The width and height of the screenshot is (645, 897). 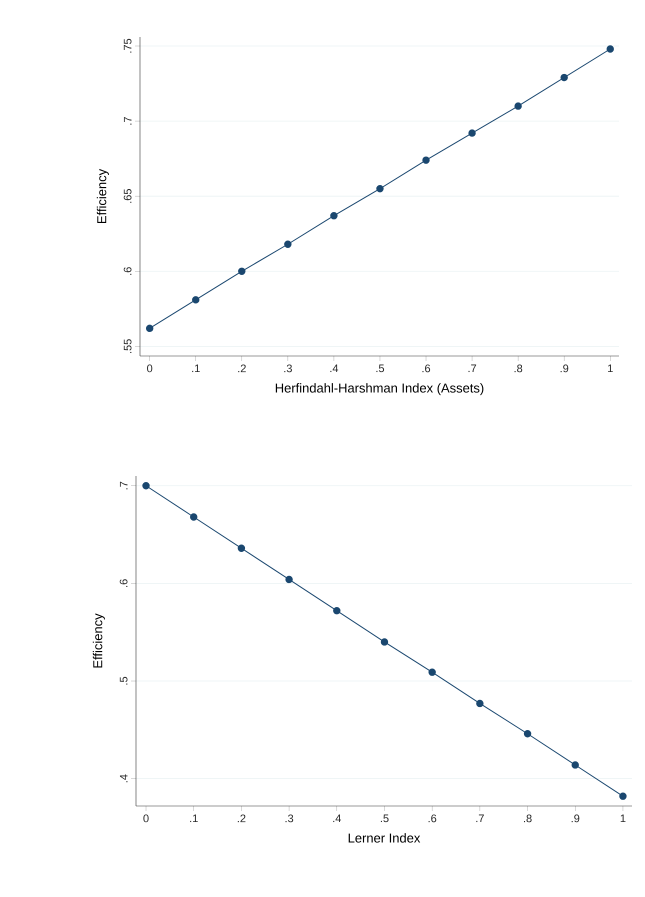 I want to click on y-tick-label: .75, so click(x=128, y=45).